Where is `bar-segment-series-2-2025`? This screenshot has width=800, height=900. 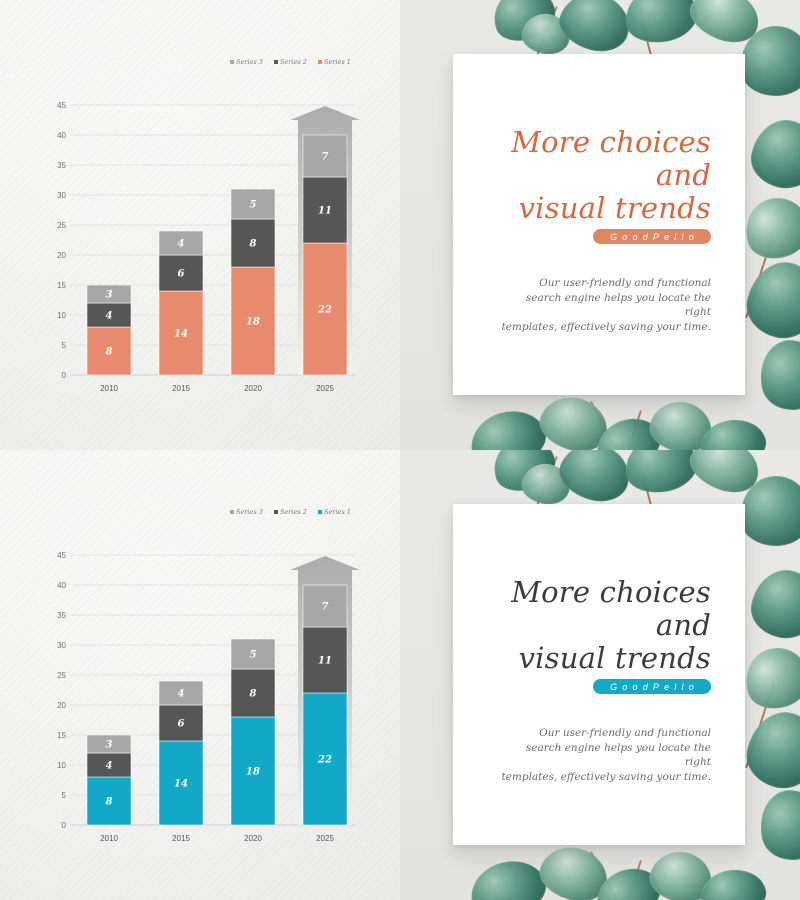
bar-segment-series-2-2025 is located at coordinates (325, 660).